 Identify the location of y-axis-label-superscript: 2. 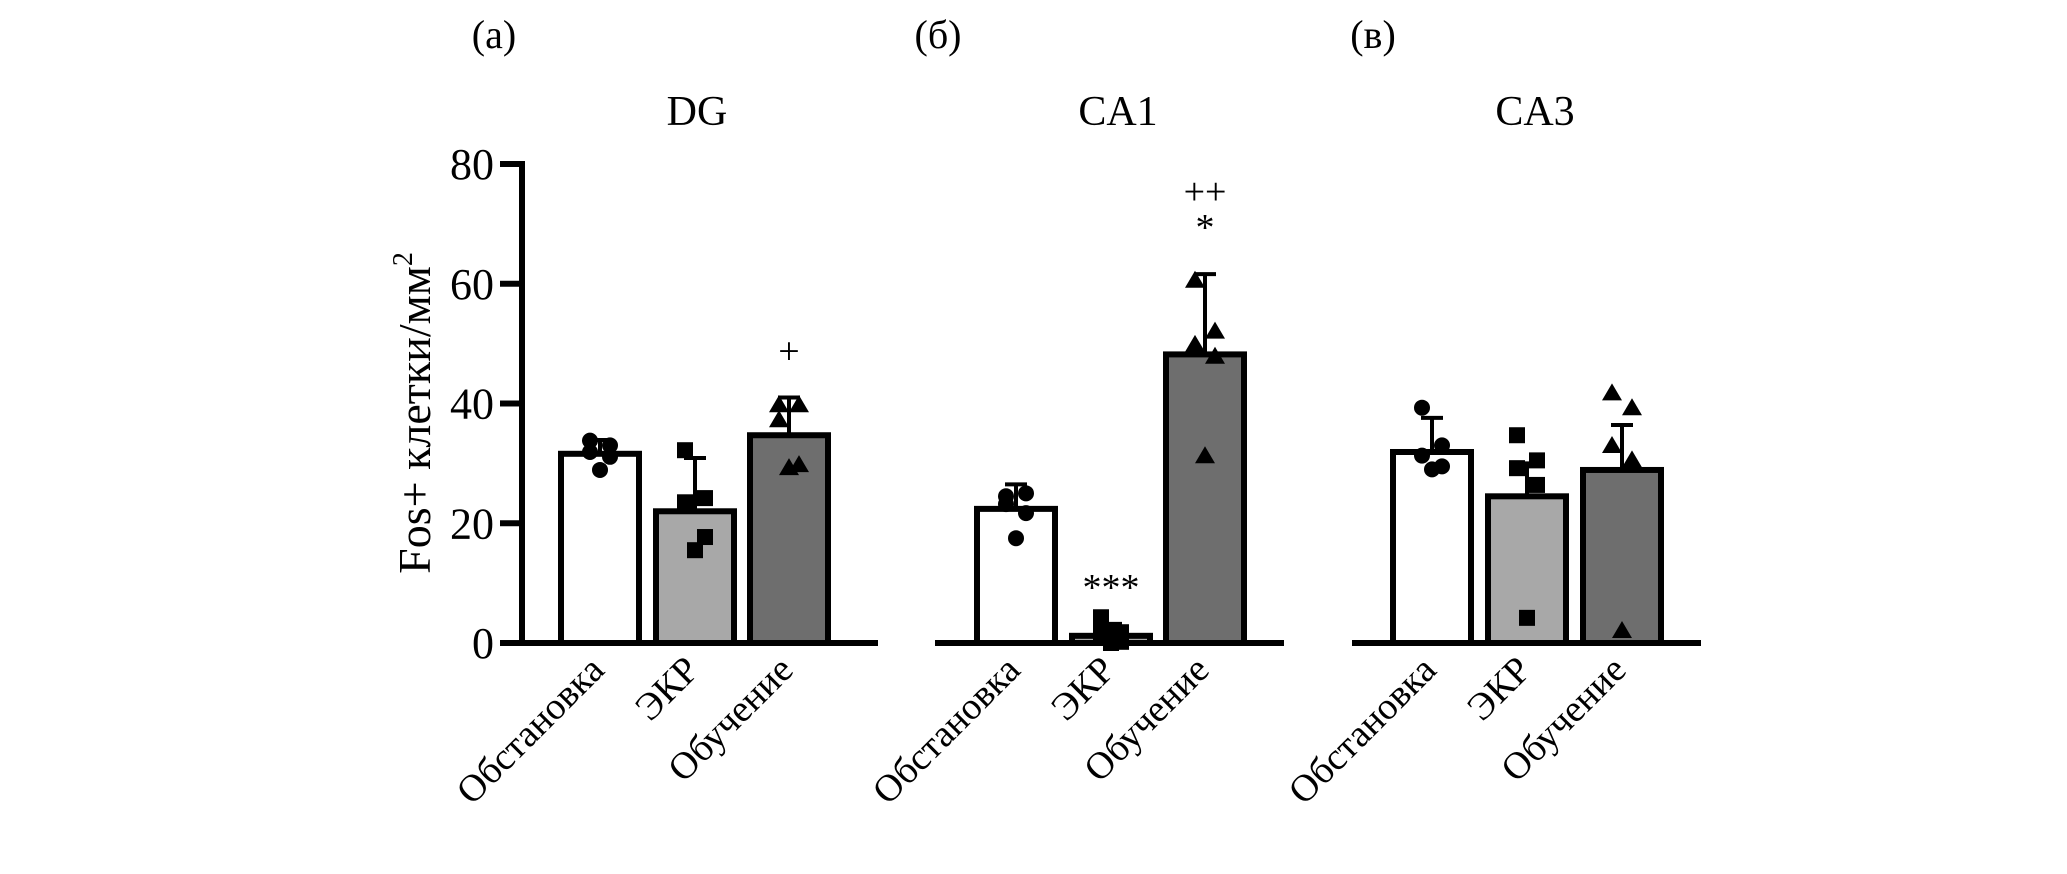
(403, 259).